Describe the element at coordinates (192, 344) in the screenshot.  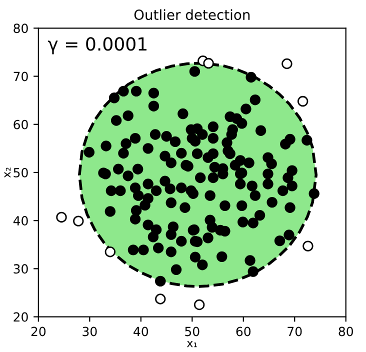
I see `x-axis-title: x₁` at that location.